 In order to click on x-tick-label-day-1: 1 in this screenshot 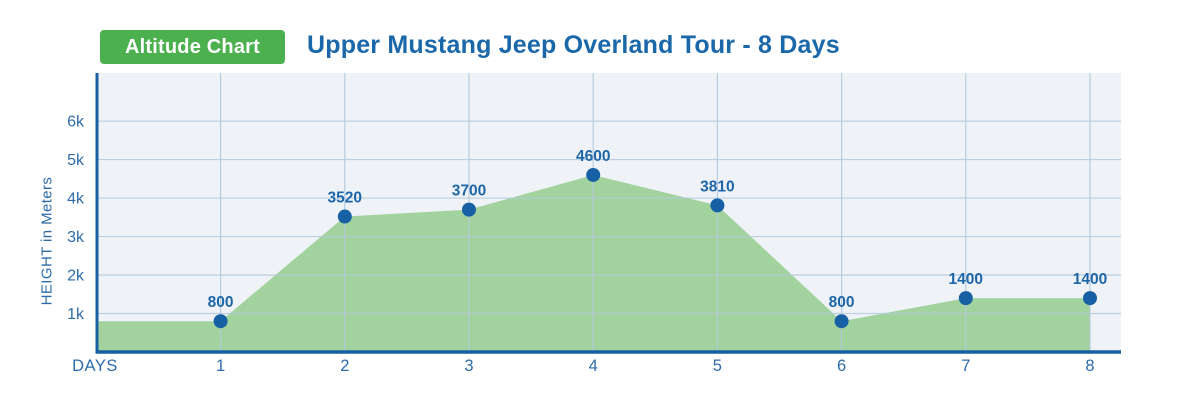, I will do `click(220, 366)`.